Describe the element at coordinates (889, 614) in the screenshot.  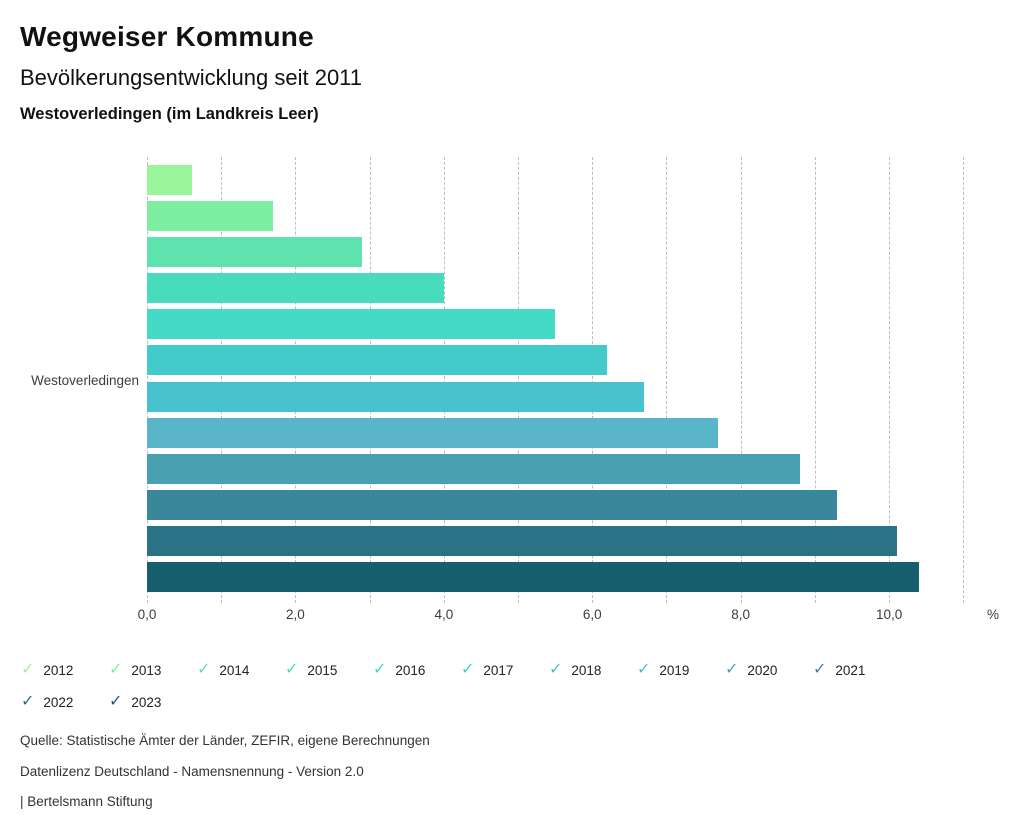
I see `x-tick-label: 10,0` at that location.